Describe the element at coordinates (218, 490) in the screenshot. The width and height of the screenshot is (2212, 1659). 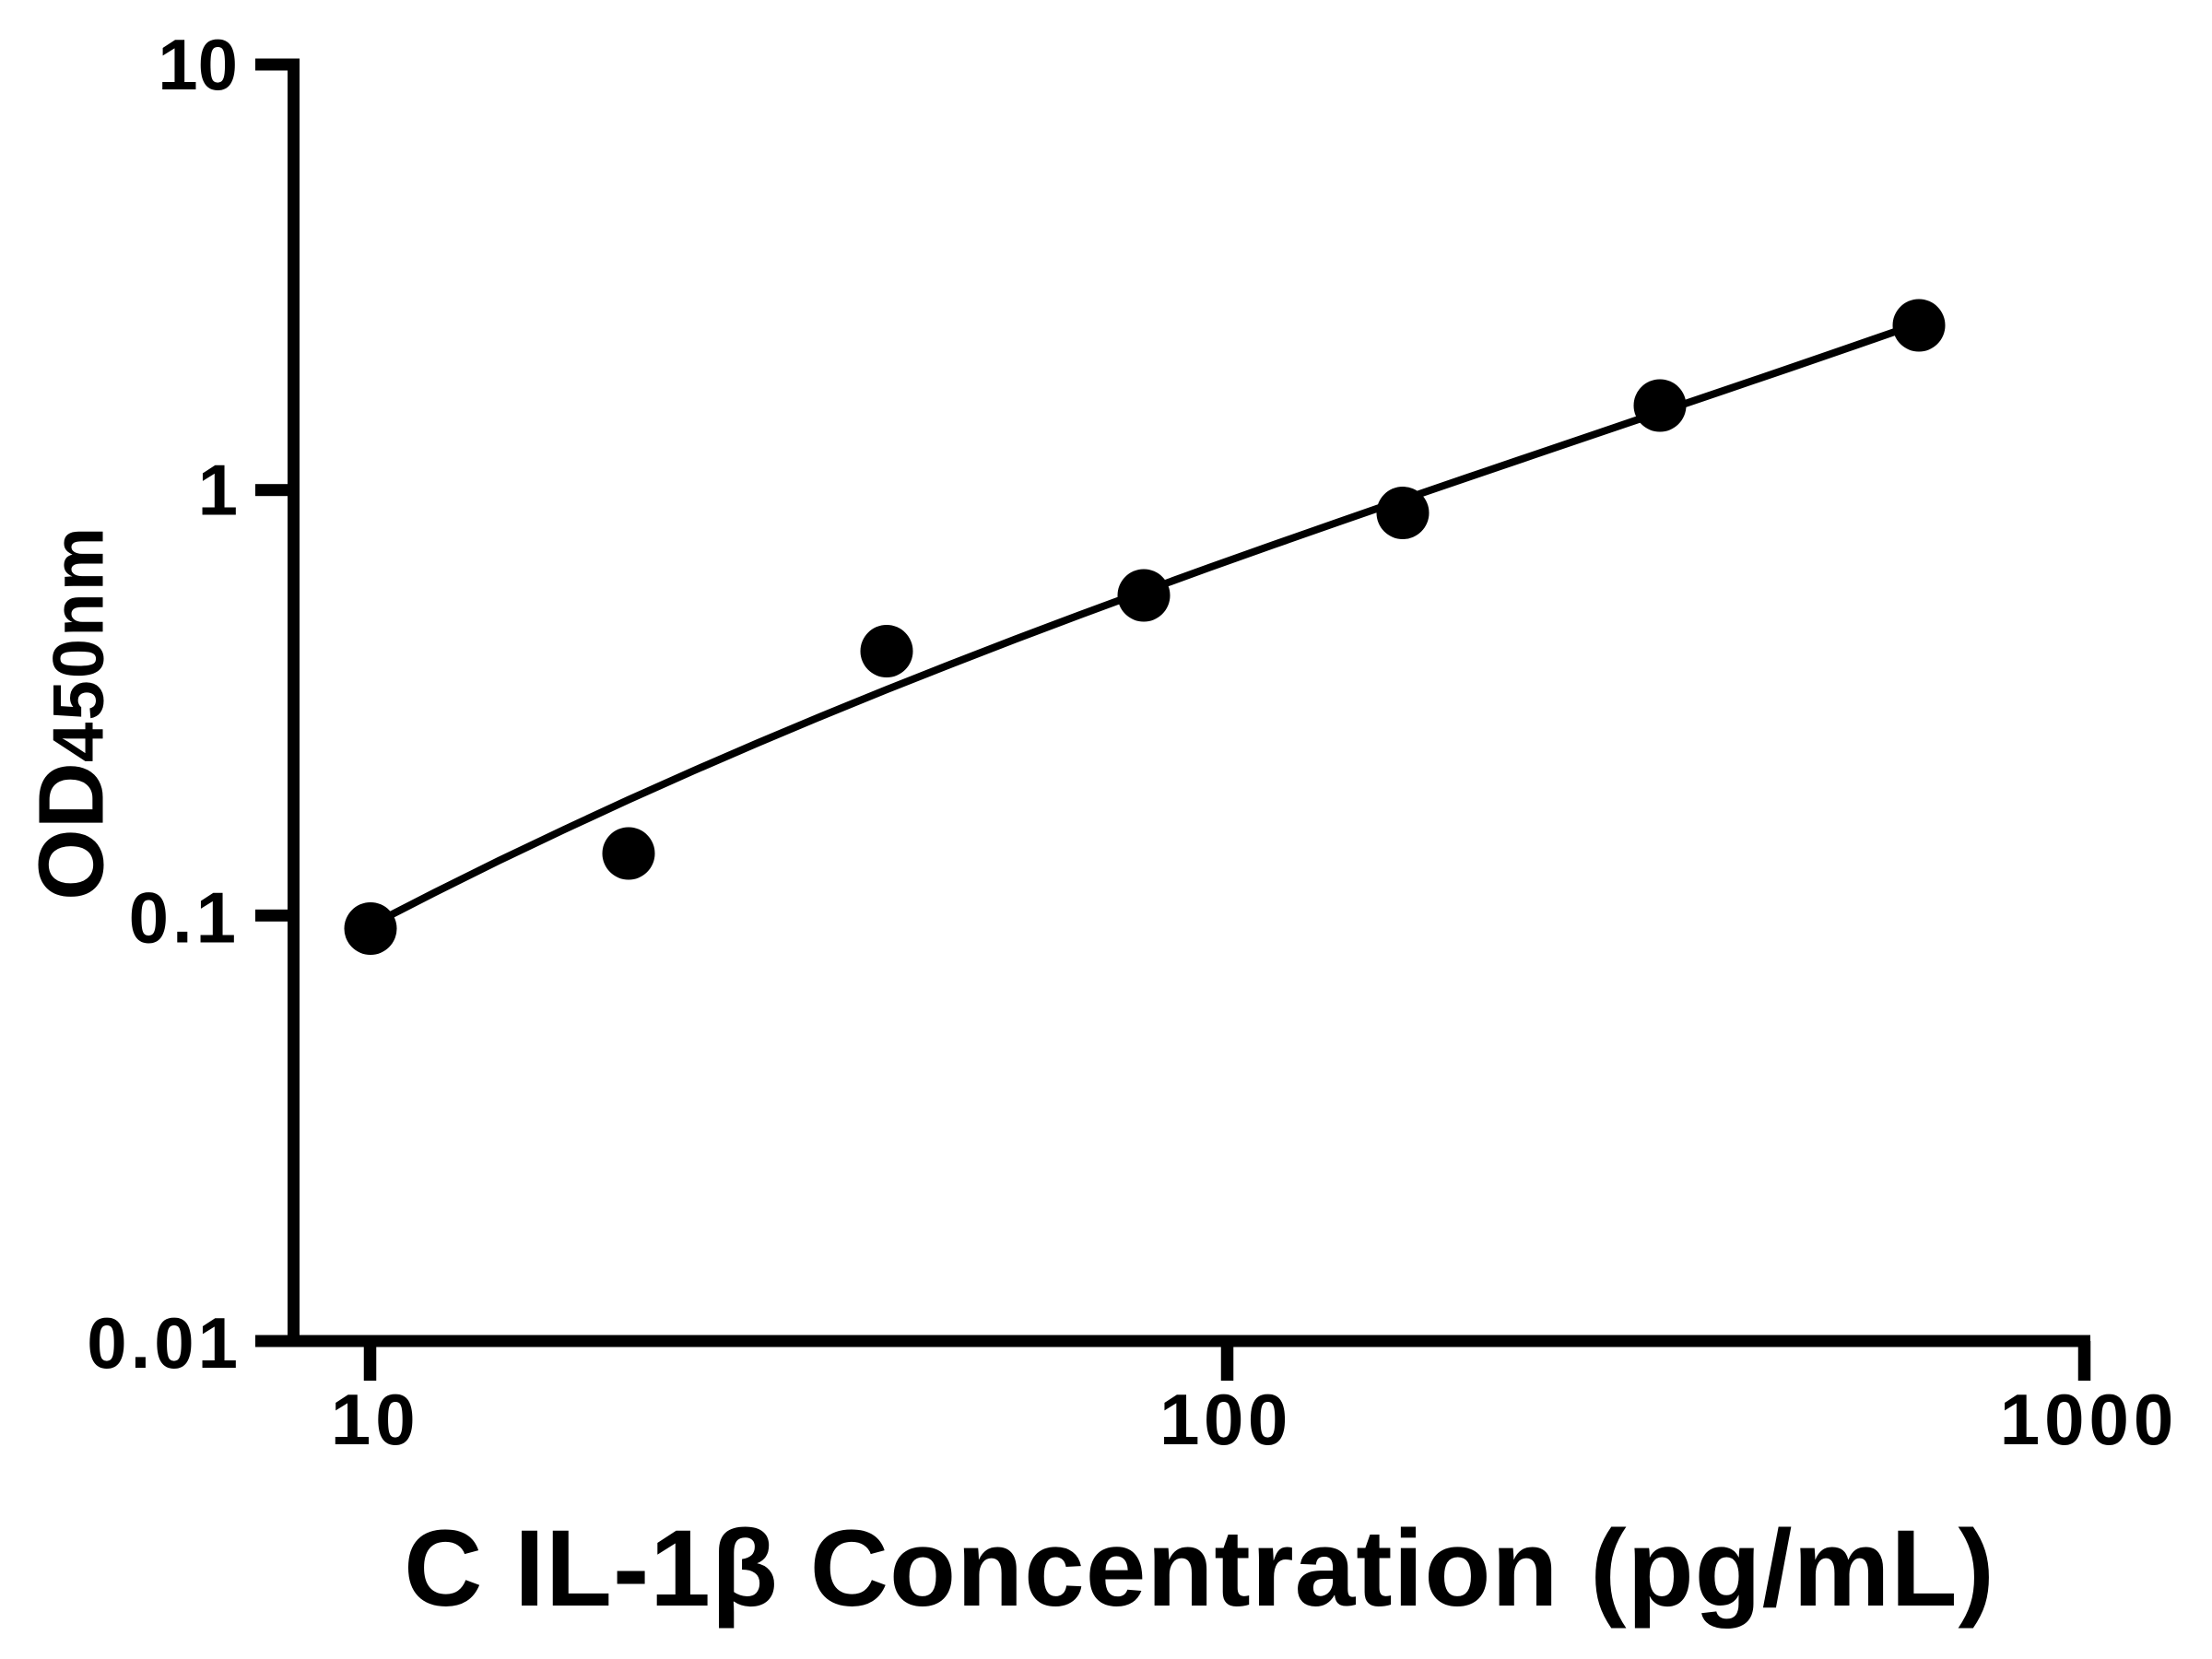
I see `svg-text: 1` at that location.